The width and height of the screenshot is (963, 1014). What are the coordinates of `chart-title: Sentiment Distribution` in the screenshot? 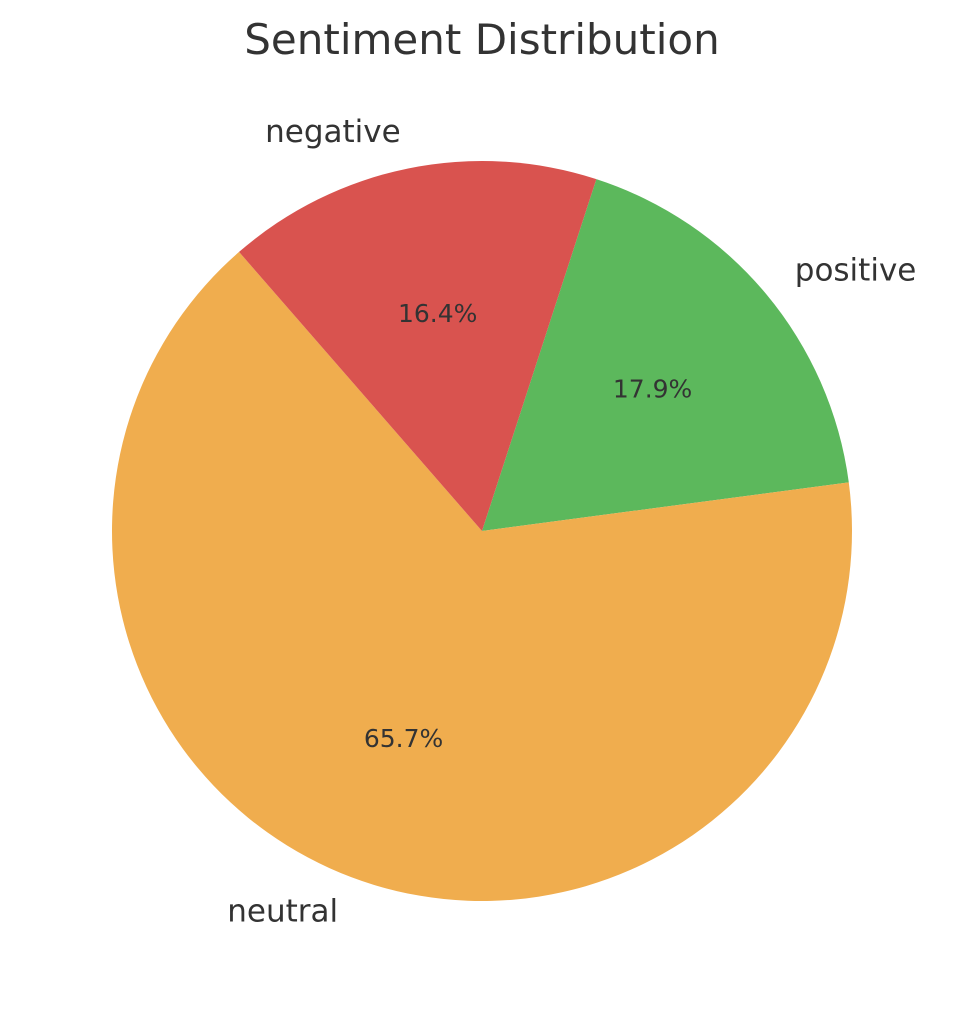 It's located at (481, 39).